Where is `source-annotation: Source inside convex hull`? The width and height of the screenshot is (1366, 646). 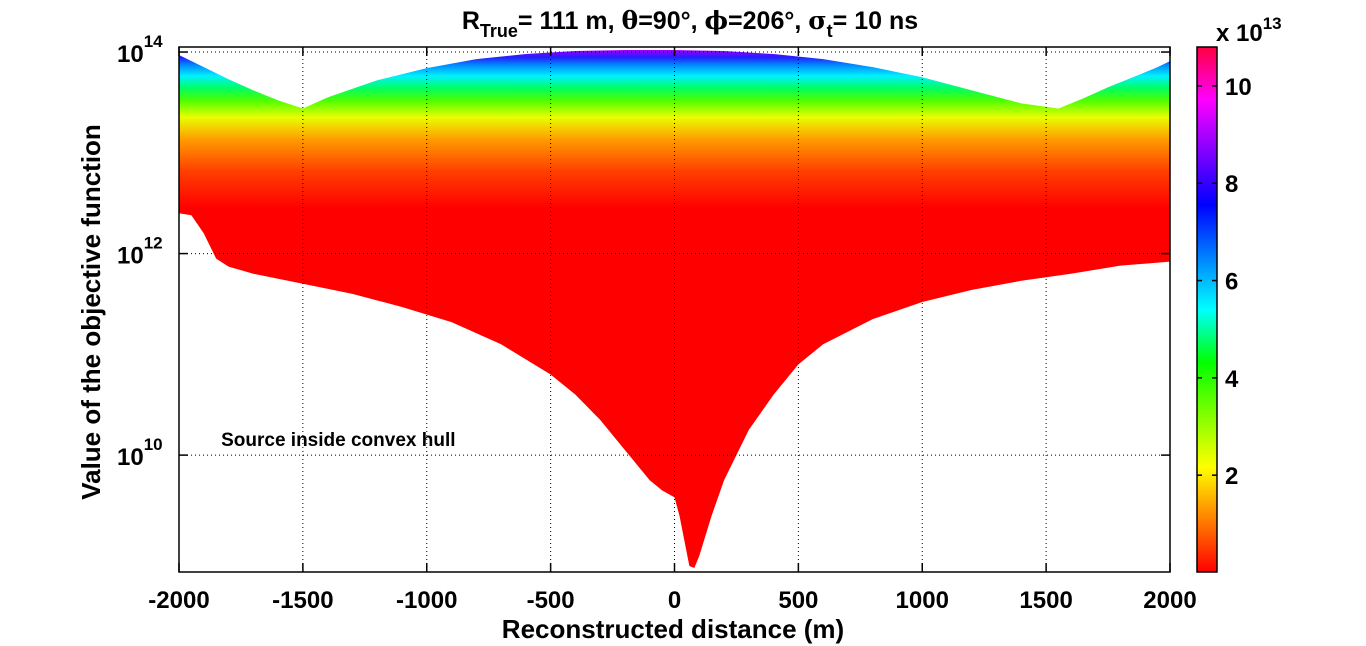
source-annotation: Source inside convex hull is located at coordinates (338, 440).